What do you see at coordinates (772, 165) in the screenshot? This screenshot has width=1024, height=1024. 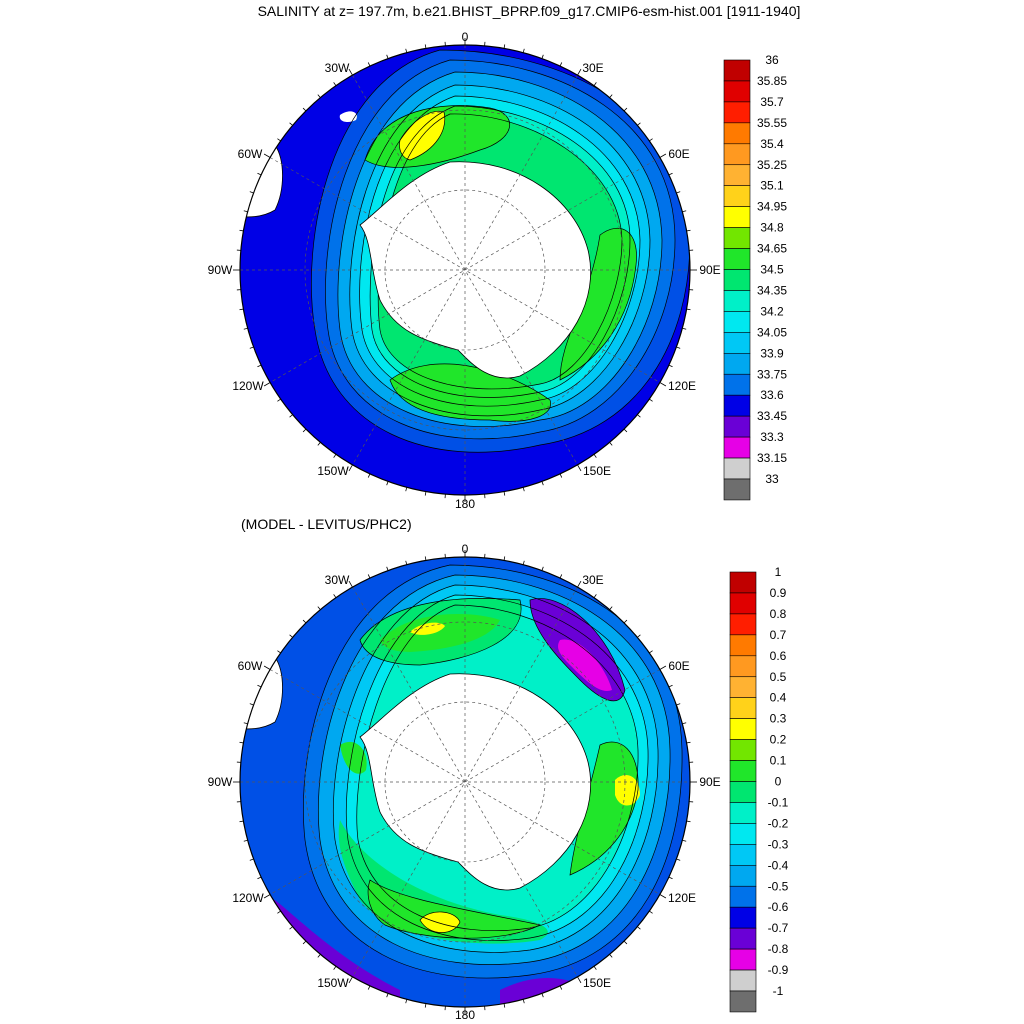 I see `colorbar-label: 35.25` at bounding box center [772, 165].